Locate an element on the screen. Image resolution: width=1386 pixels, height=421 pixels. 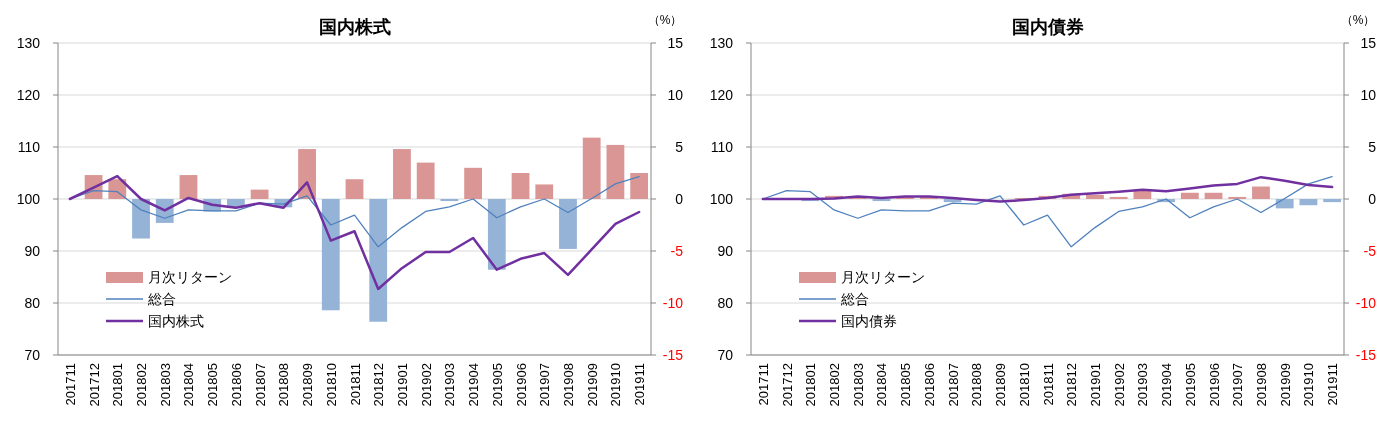
chart-title: 国内債券 is located at coordinates (1047, 27).